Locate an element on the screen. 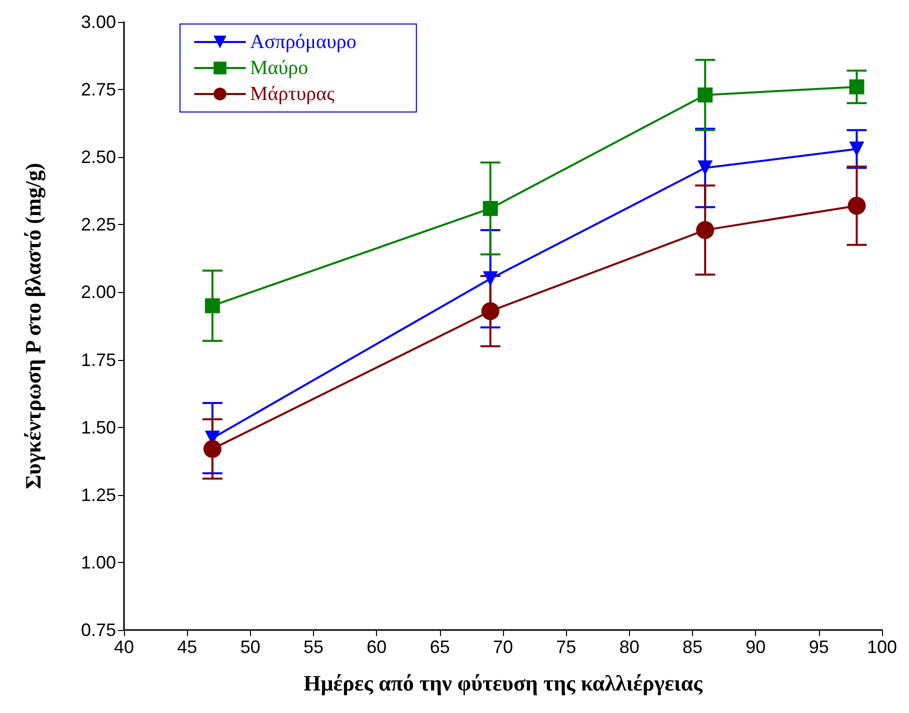 Image resolution: width=909 pixels, height=713 pixels. y-tick-label: 1.75 is located at coordinates (98, 360).